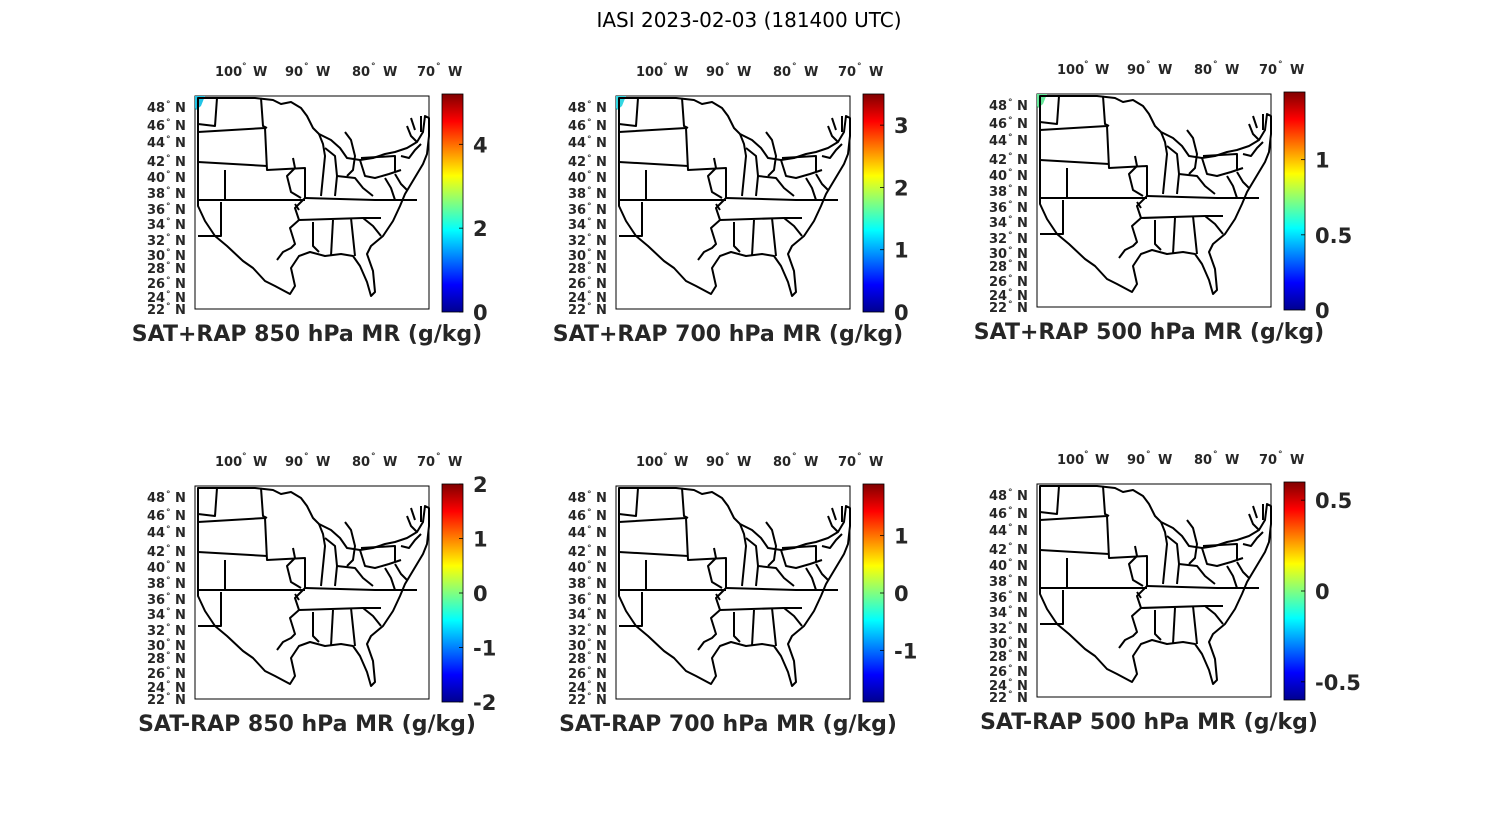 The height and width of the screenshot is (825, 1500). Describe the element at coordinates (1322, 161) in the screenshot. I see `colorbar-tick-label: 1` at that location.